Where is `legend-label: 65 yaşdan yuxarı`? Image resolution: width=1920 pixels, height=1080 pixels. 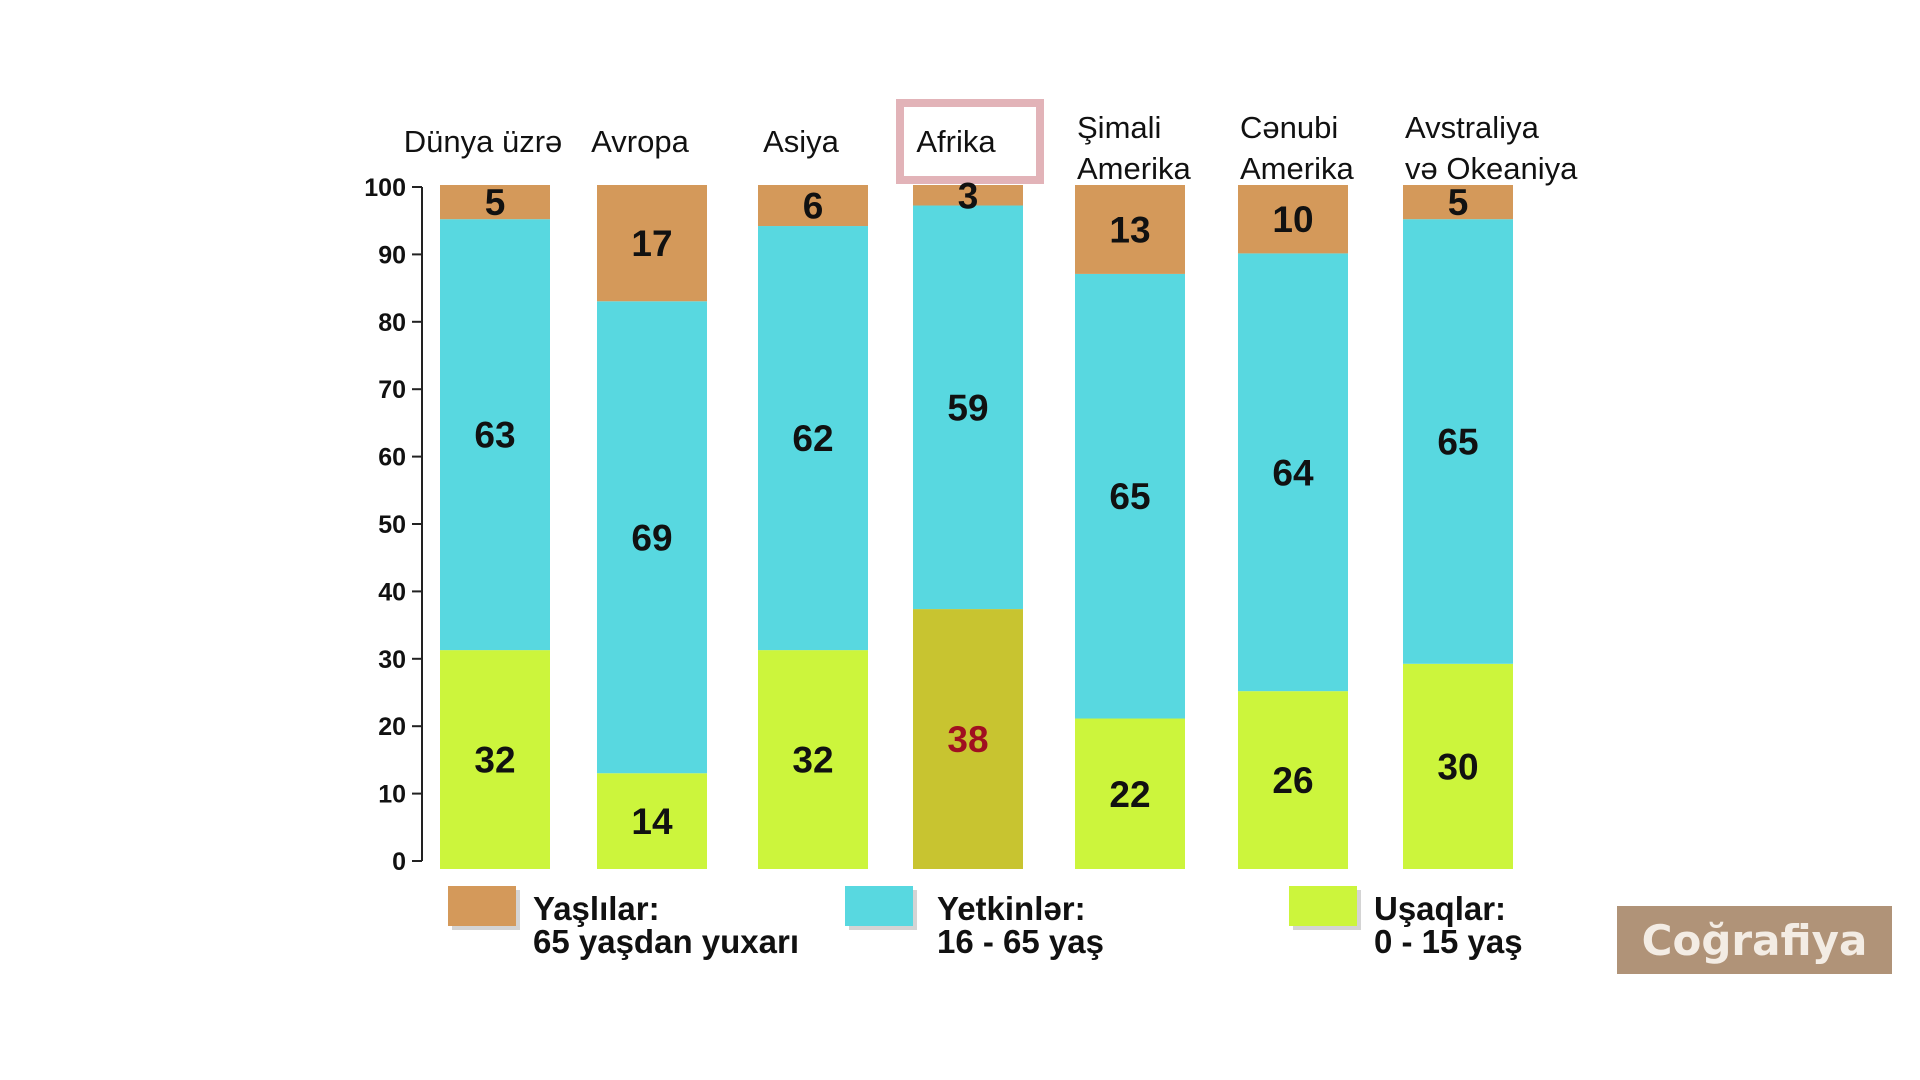 legend-label: 65 yaşdan yuxarı is located at coordinates (666, 941).